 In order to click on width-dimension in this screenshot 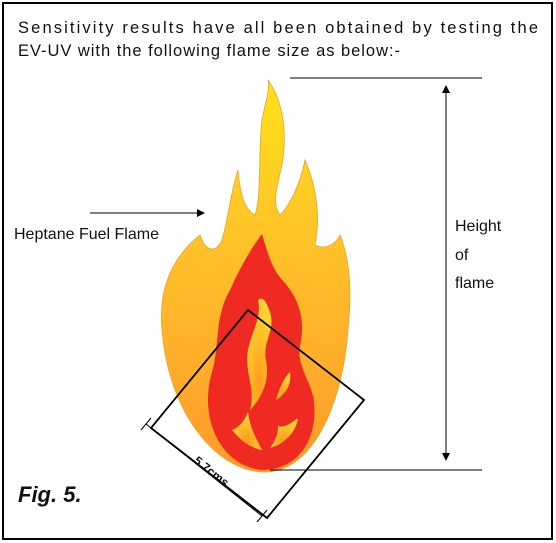, I will do `click(204, 470)`.